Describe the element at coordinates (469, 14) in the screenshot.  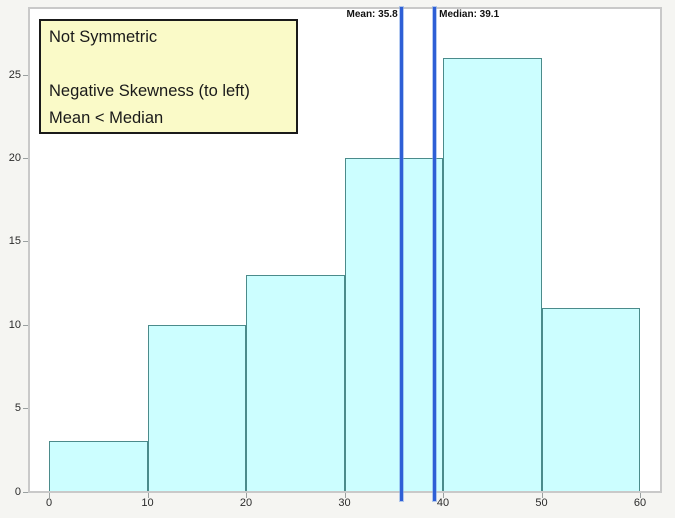
I see `median-label: Median: 39.1` at that location.